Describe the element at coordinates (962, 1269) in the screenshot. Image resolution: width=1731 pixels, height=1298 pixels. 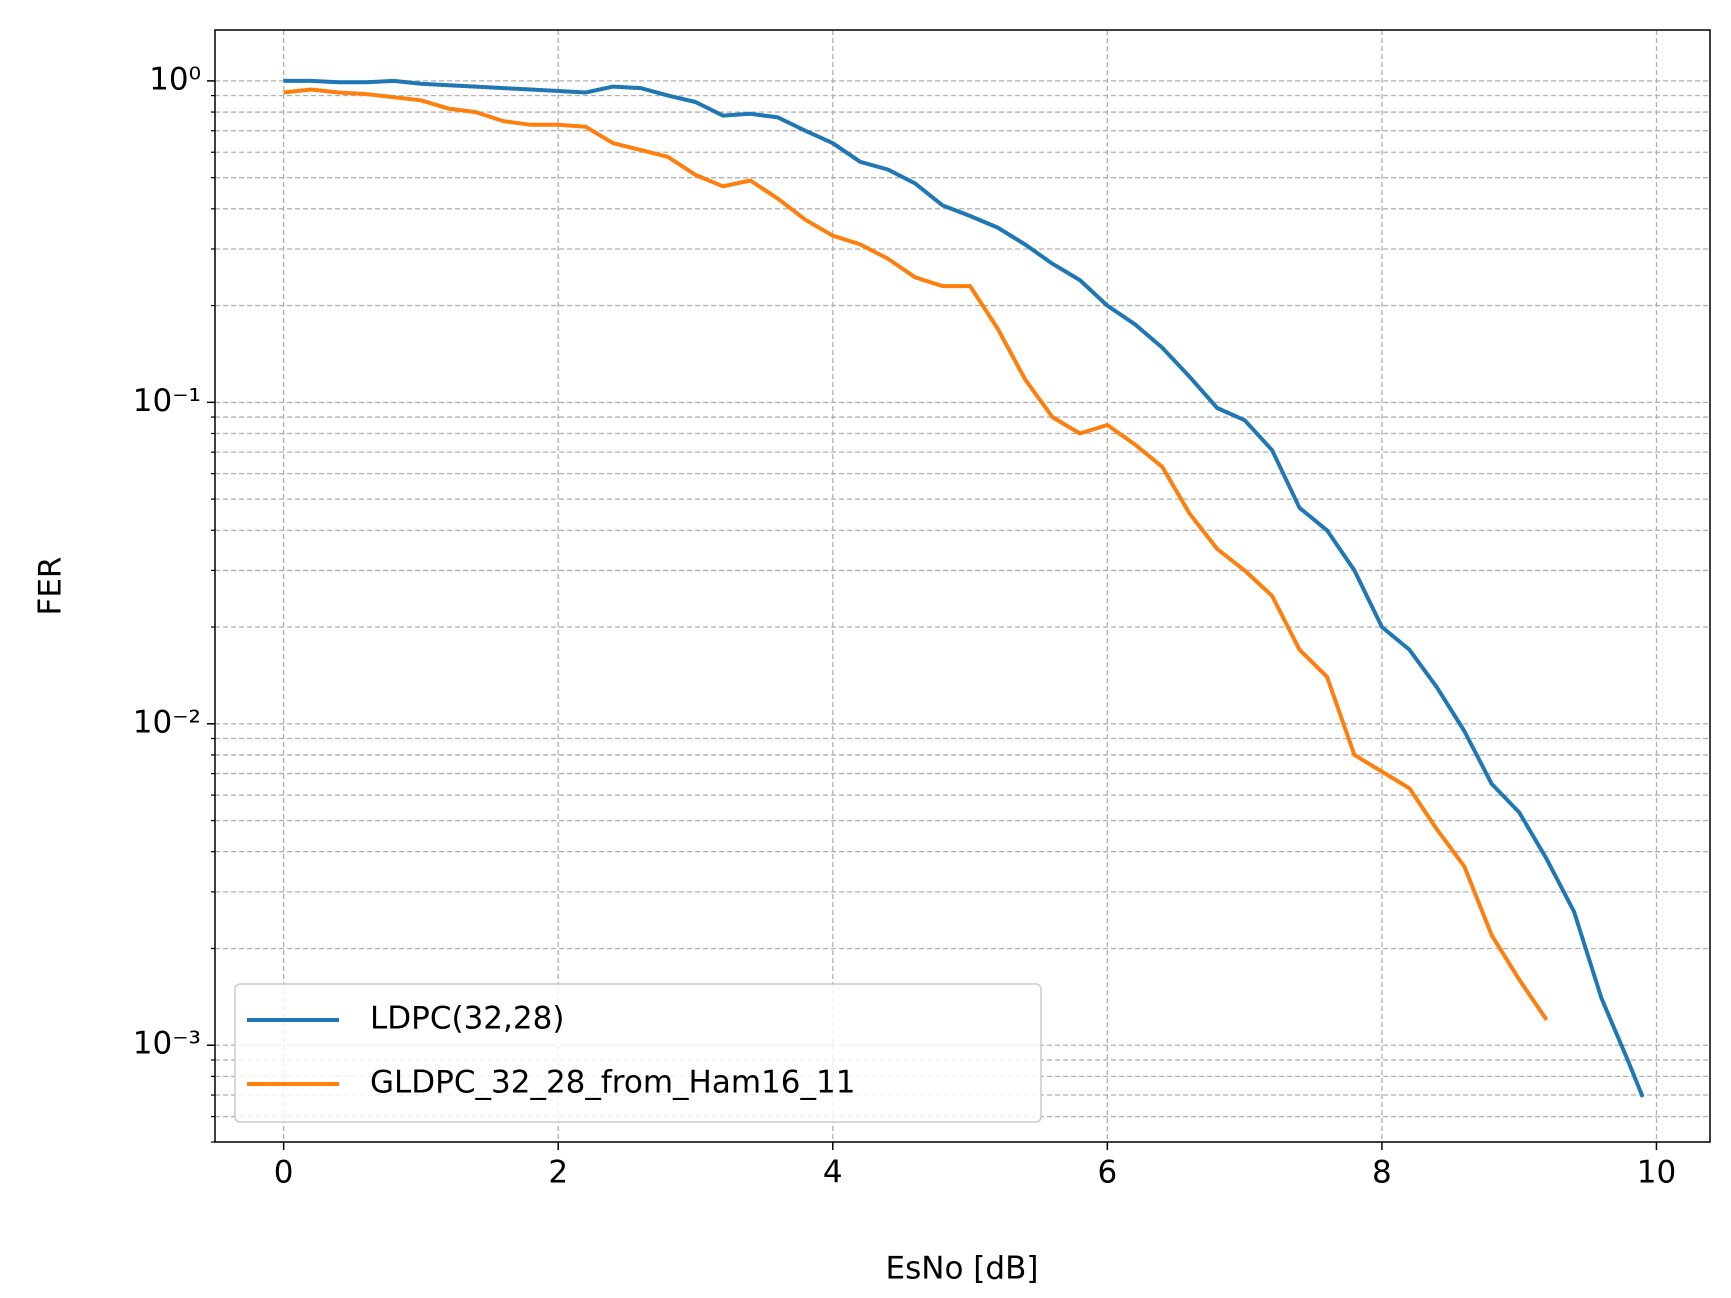
I see `x-axis-label: EsNo [dB]` at that location.